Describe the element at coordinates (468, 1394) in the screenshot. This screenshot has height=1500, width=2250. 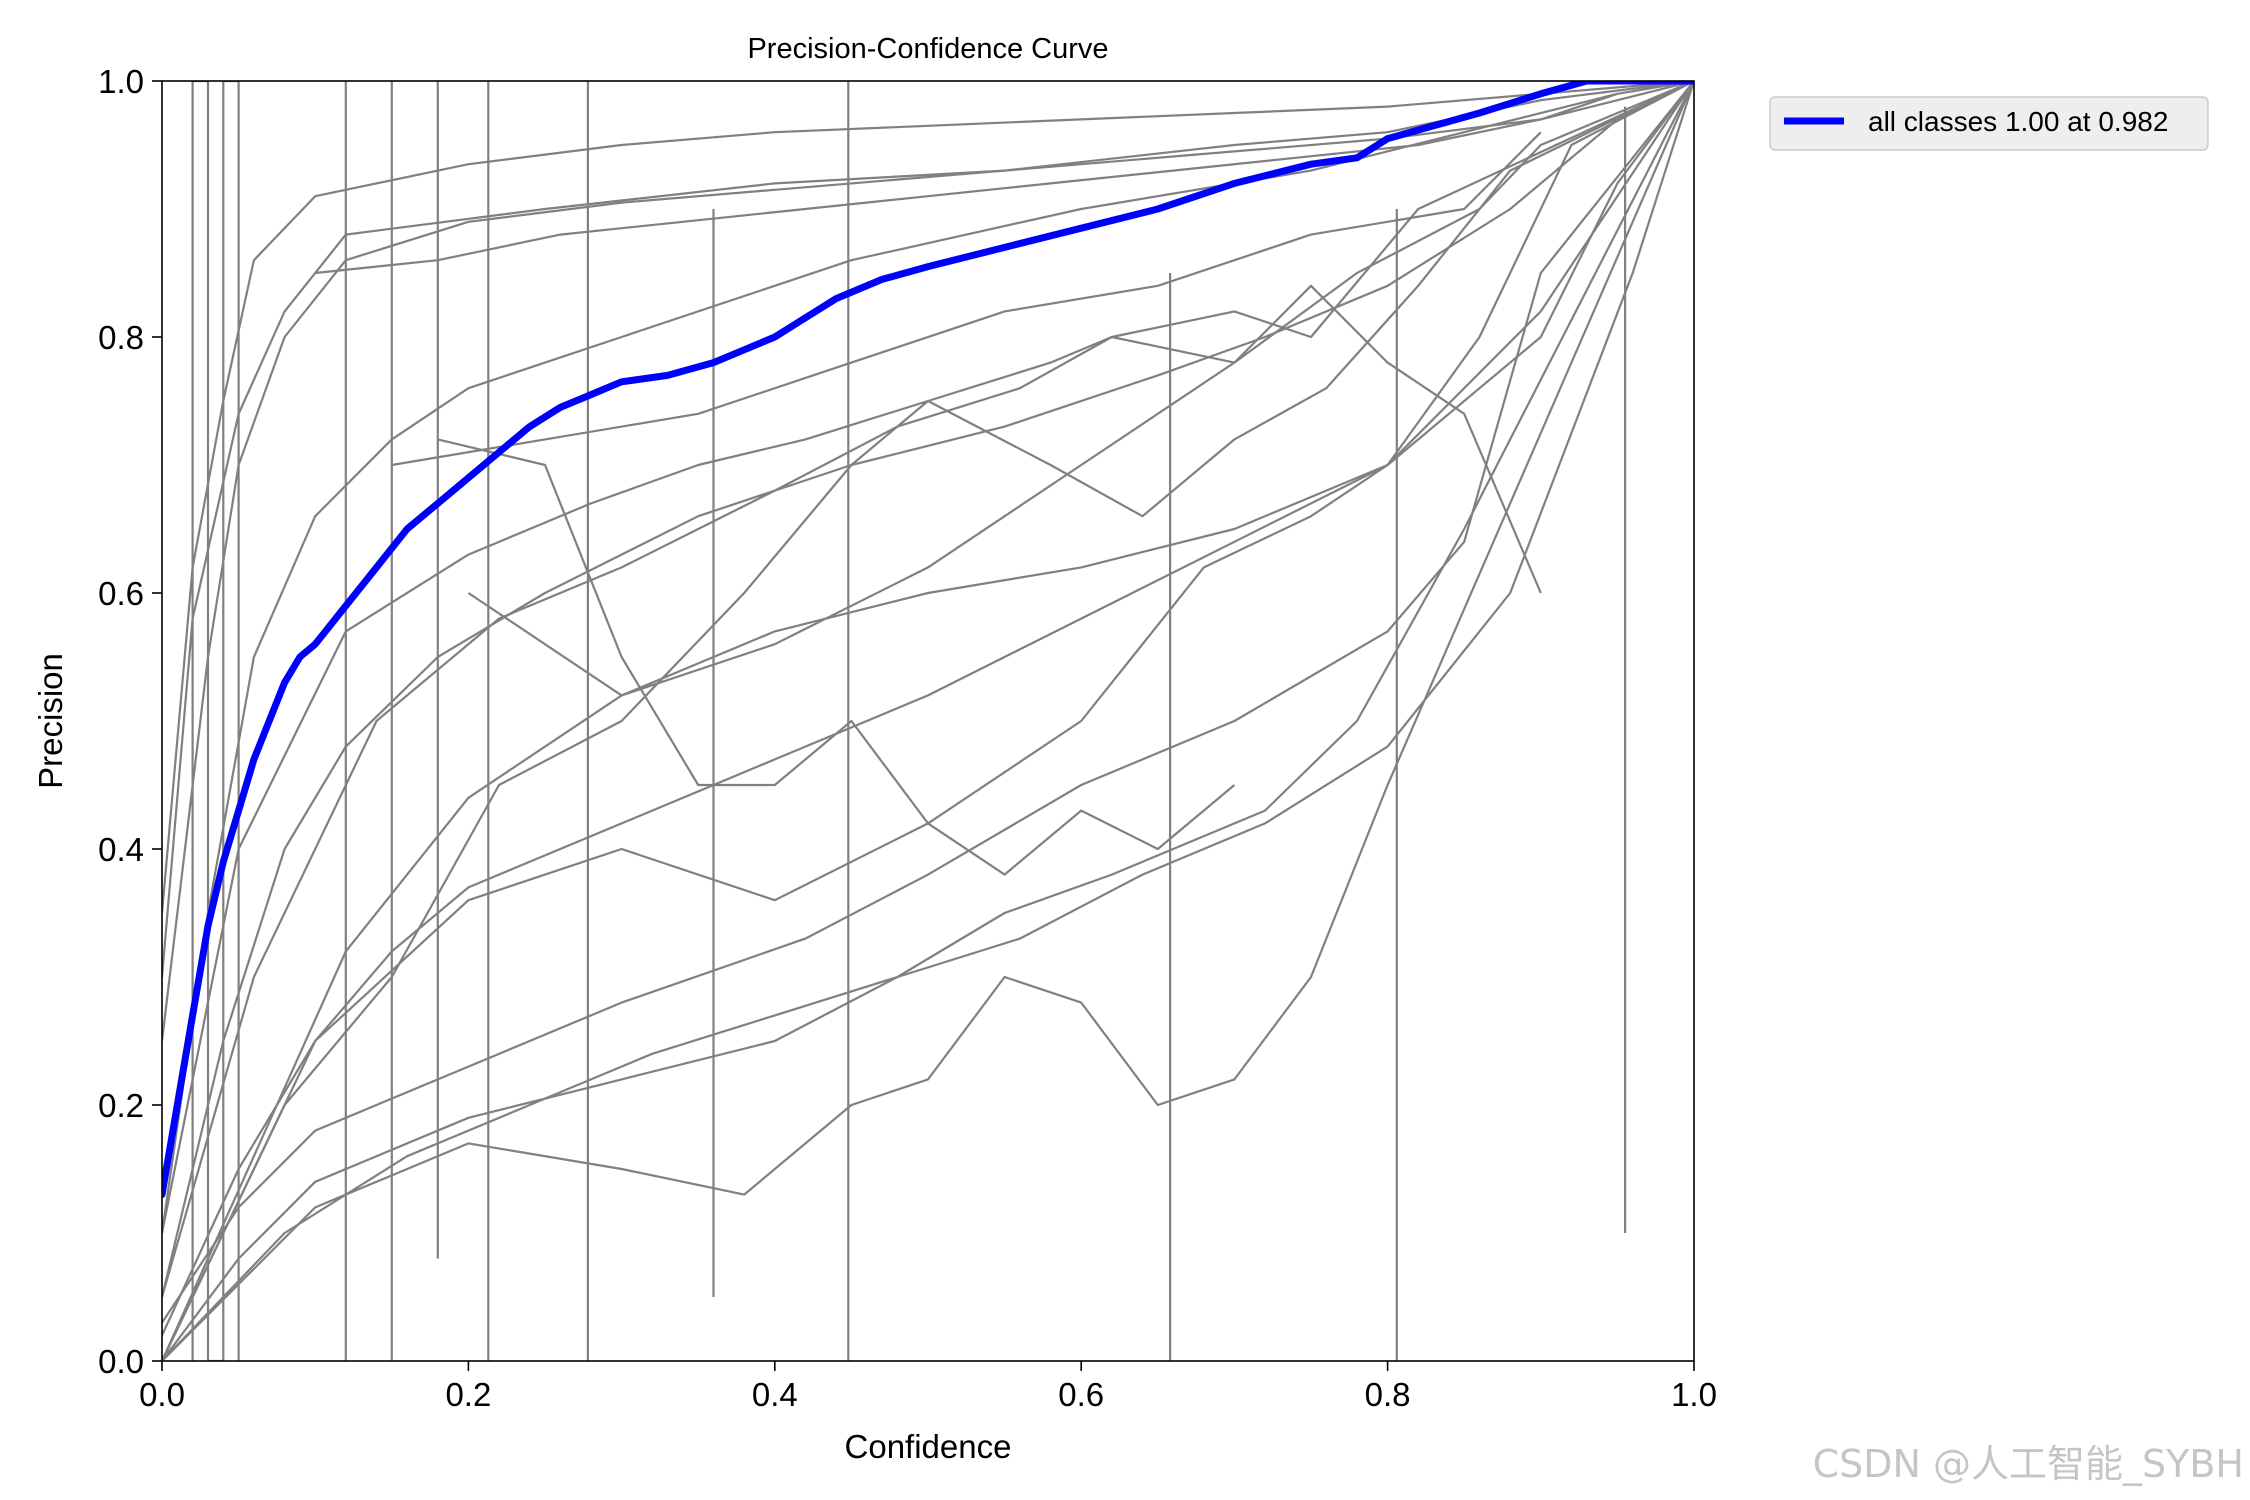
I see `x-tick-label-1: 0.2` at that location.